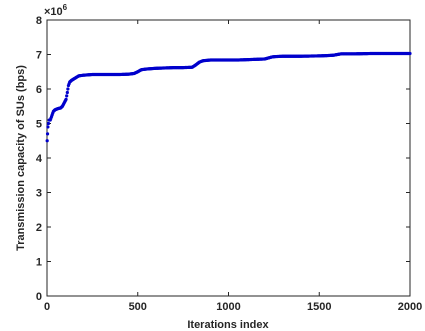 The width and height of the screenshot is (425, 331). I want to click on y-tick-label: 0, so click(39, 297).